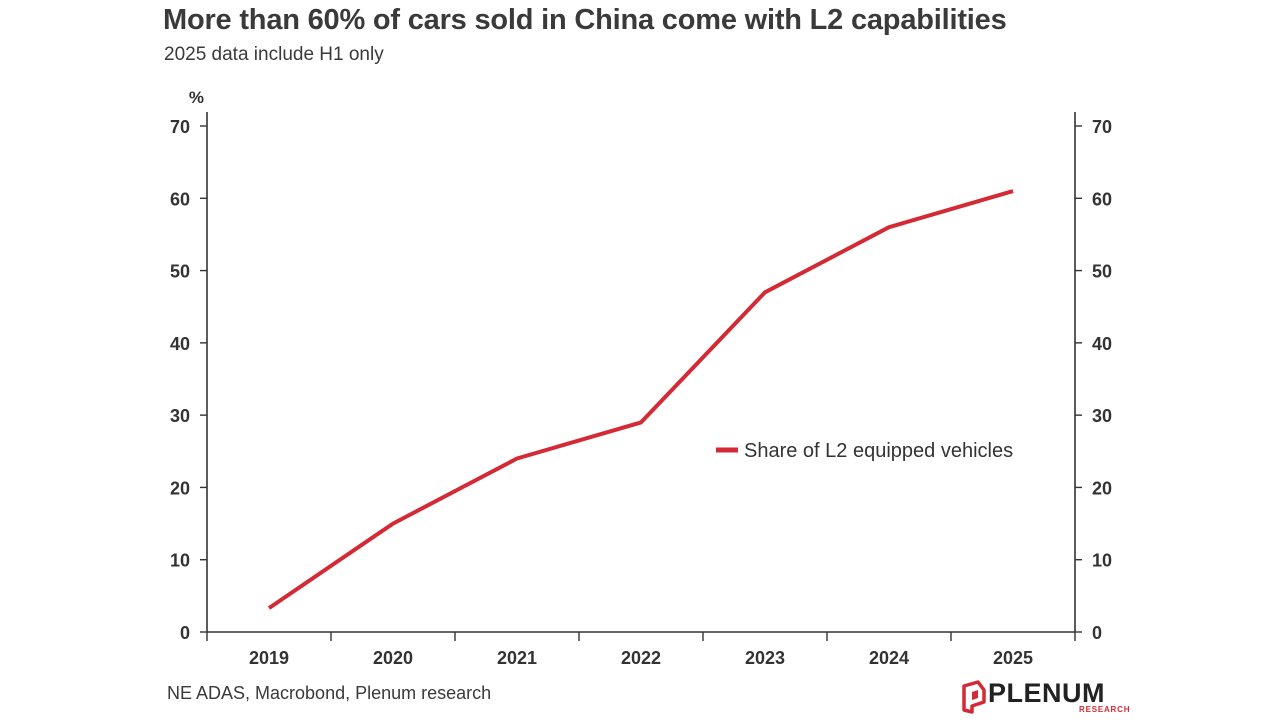 The height and width of the screenshot is (720, 1280). Describe the element at coordinates (196, 97) in the screenshot. I see `y-axis-unit-label: %` at that location.